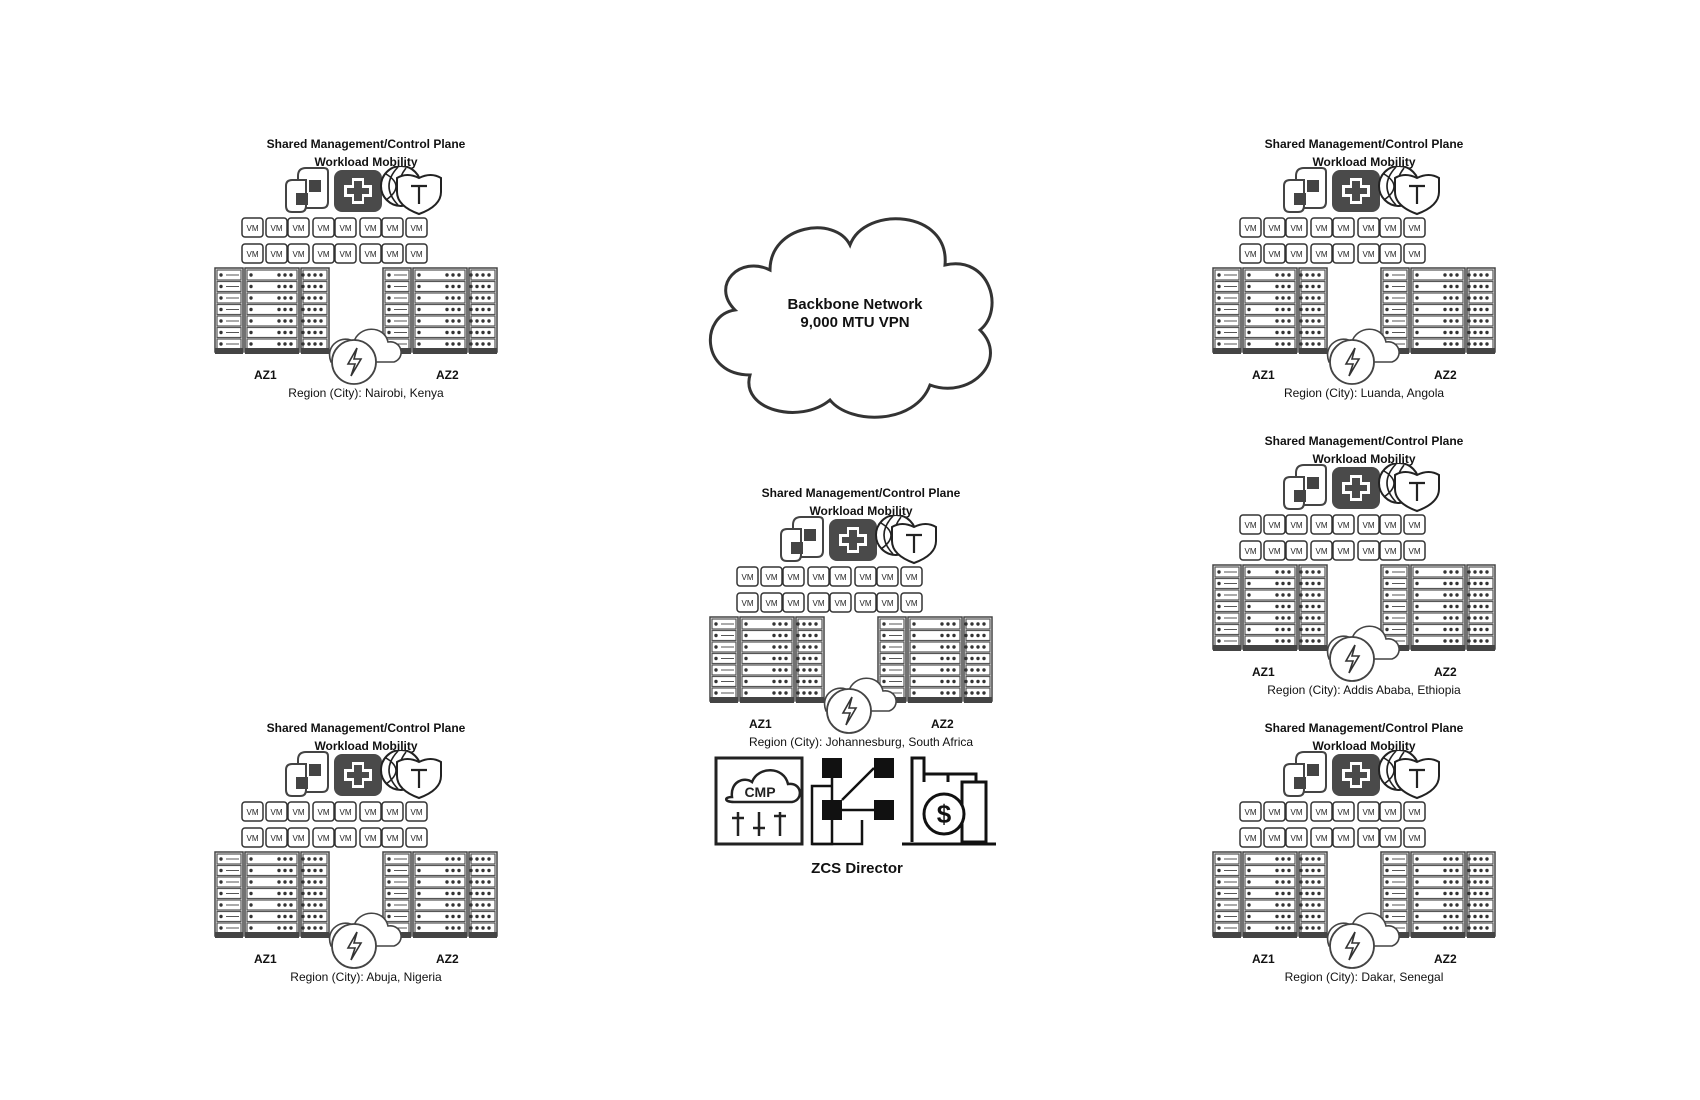  I want to click on cost-building-icon: $, so click(949, 801).